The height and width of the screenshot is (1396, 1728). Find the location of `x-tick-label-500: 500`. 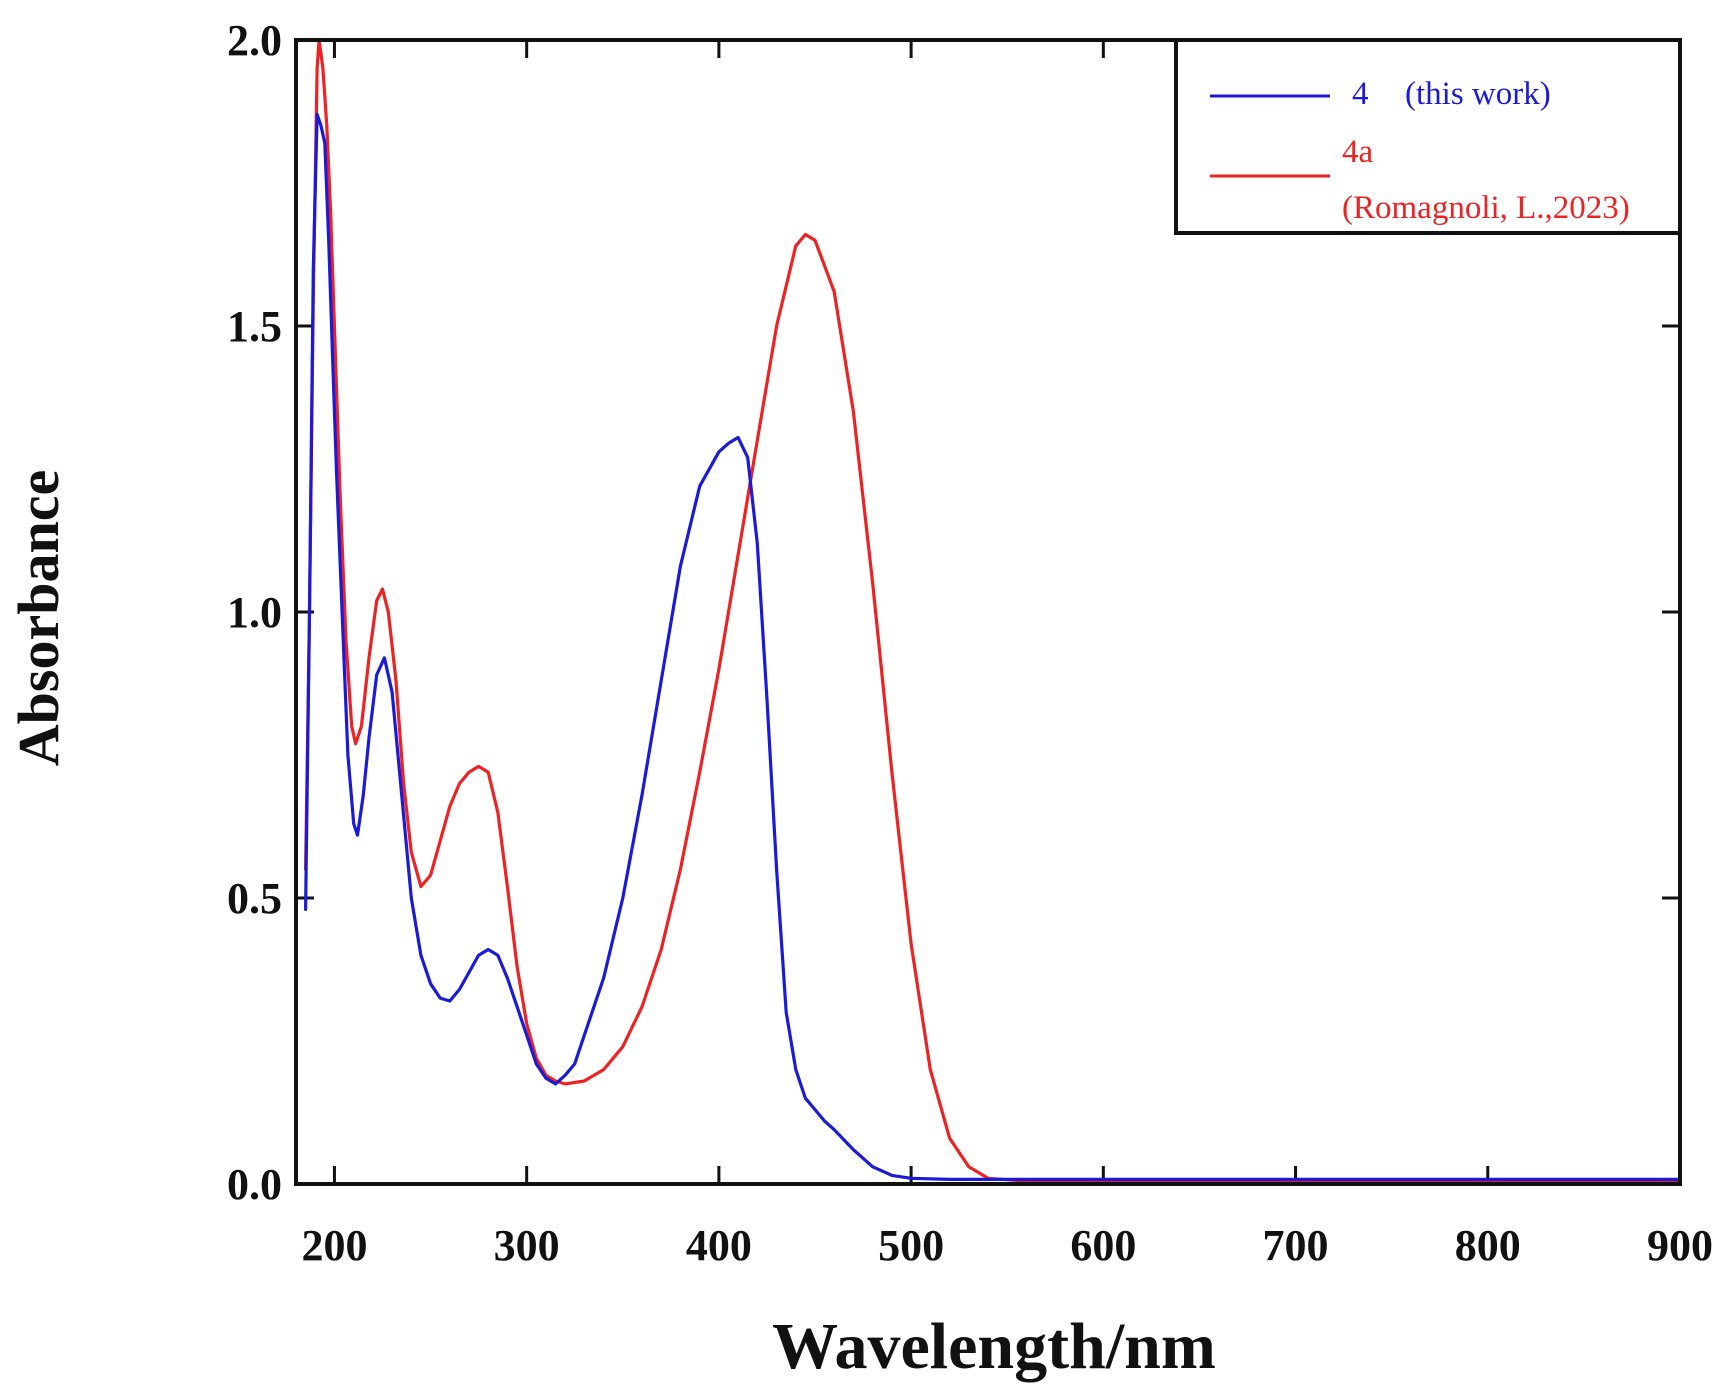

x-tick-label-500: 500 is located at coordinates (911, 1245).